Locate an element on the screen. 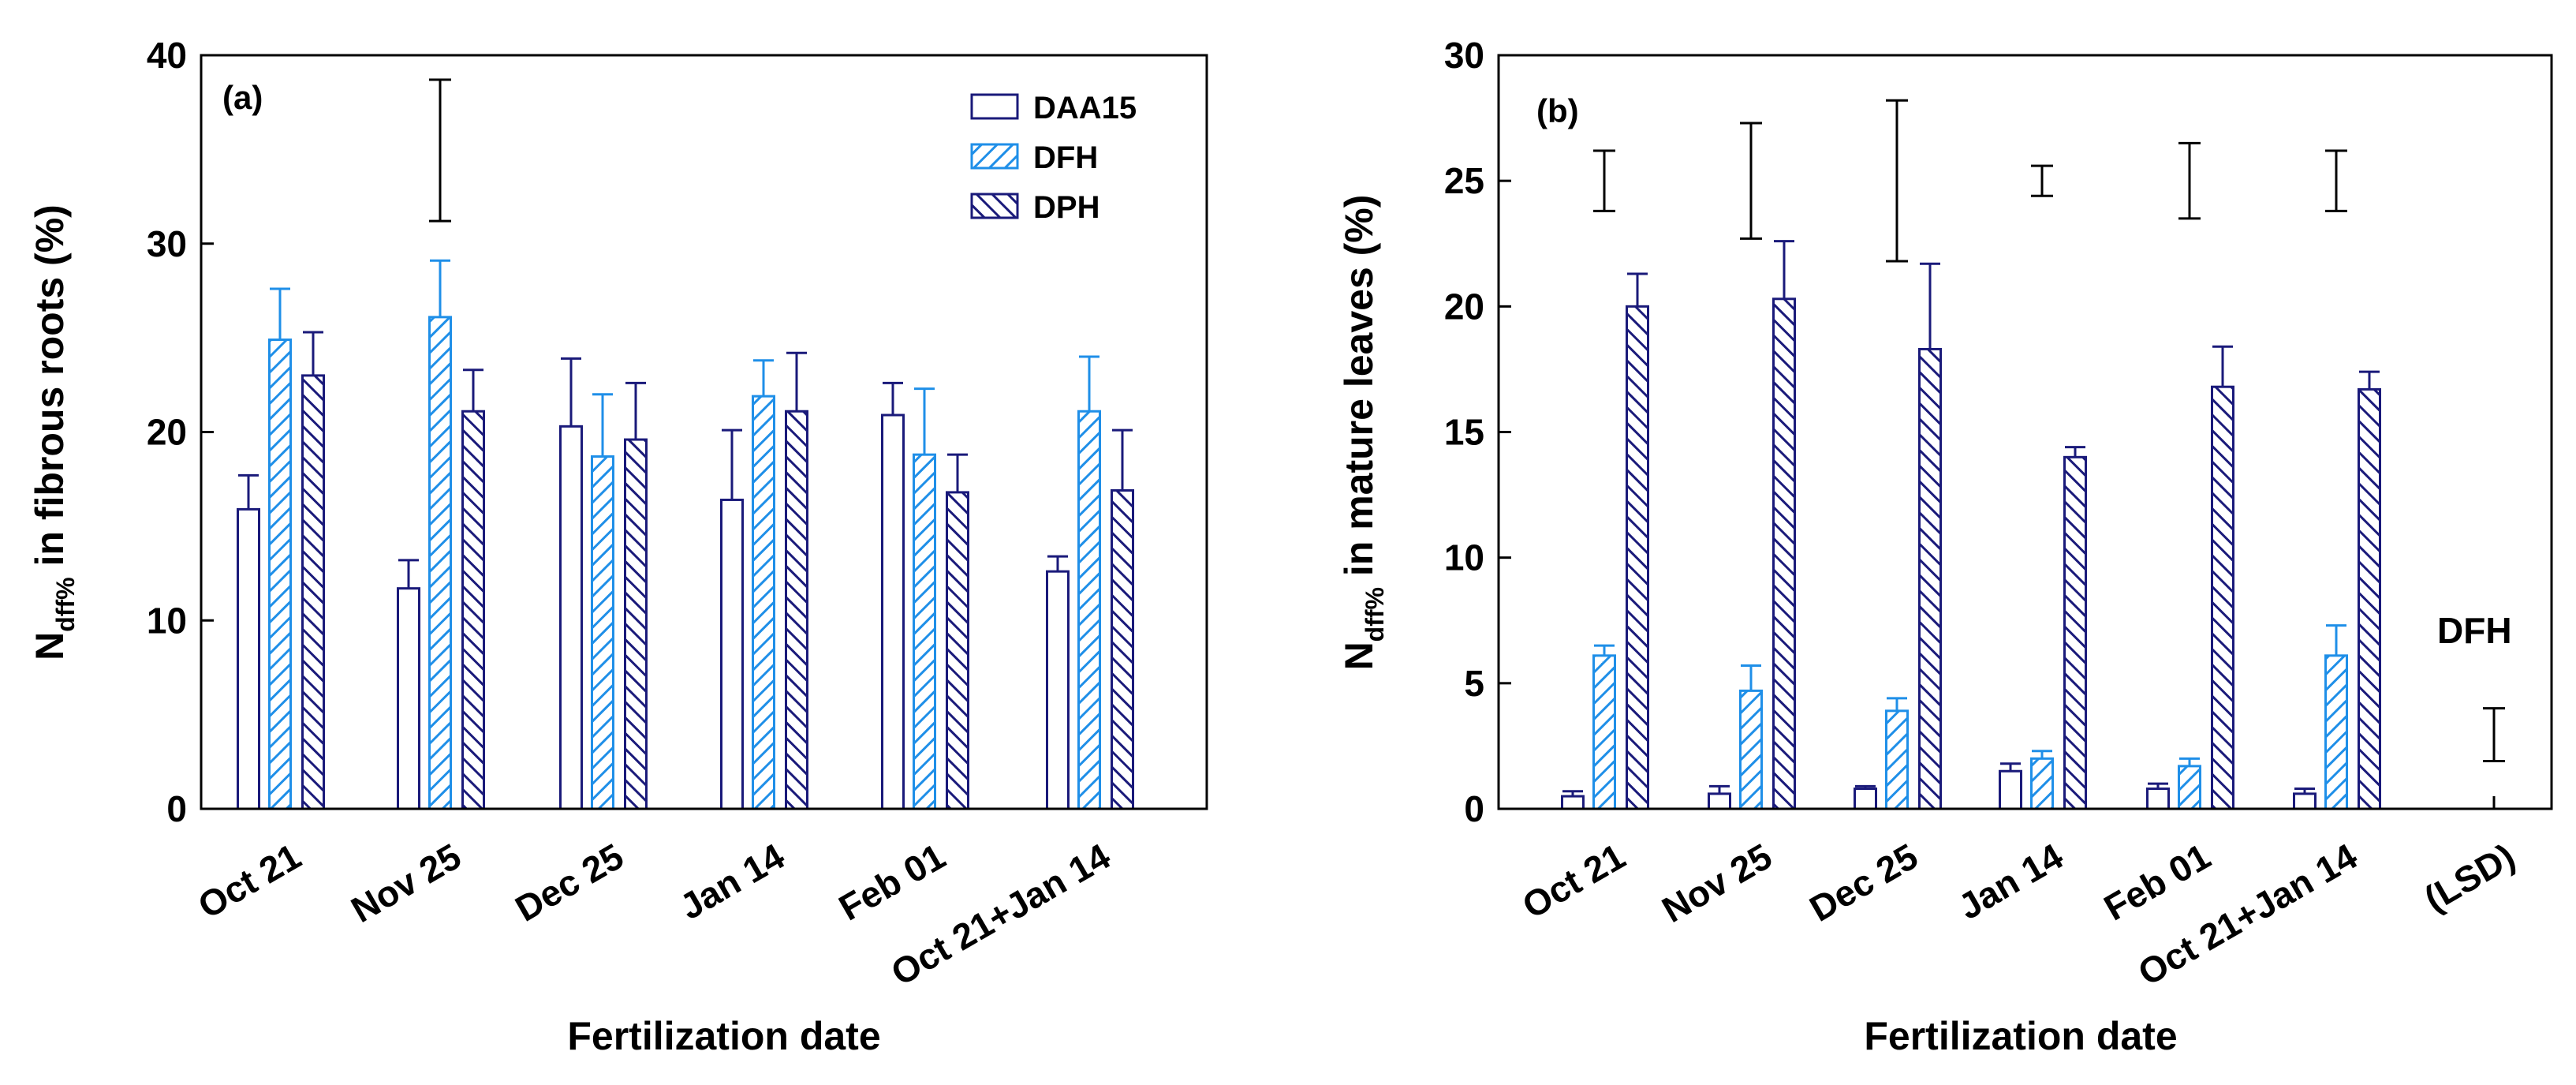 This screenshot has height=1085, width=2576. panel-a-x-tick-label: Dec 25 is located at coordinates (569, 883).